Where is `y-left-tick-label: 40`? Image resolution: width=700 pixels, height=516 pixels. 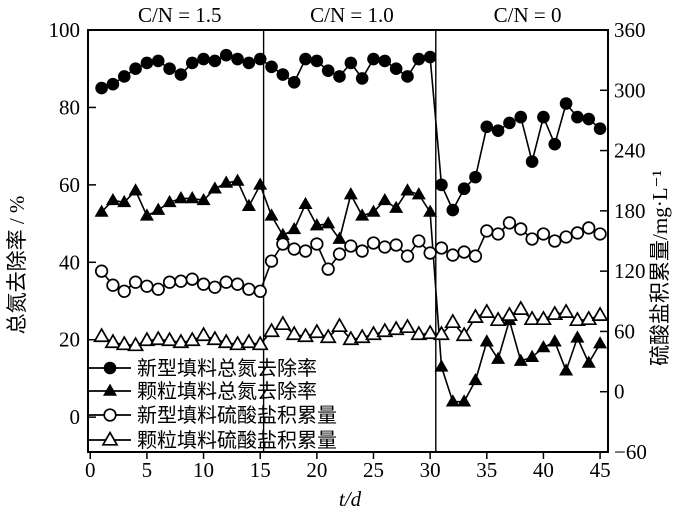
y-left-tick-label: 40 is located at coordinates (69, 262).